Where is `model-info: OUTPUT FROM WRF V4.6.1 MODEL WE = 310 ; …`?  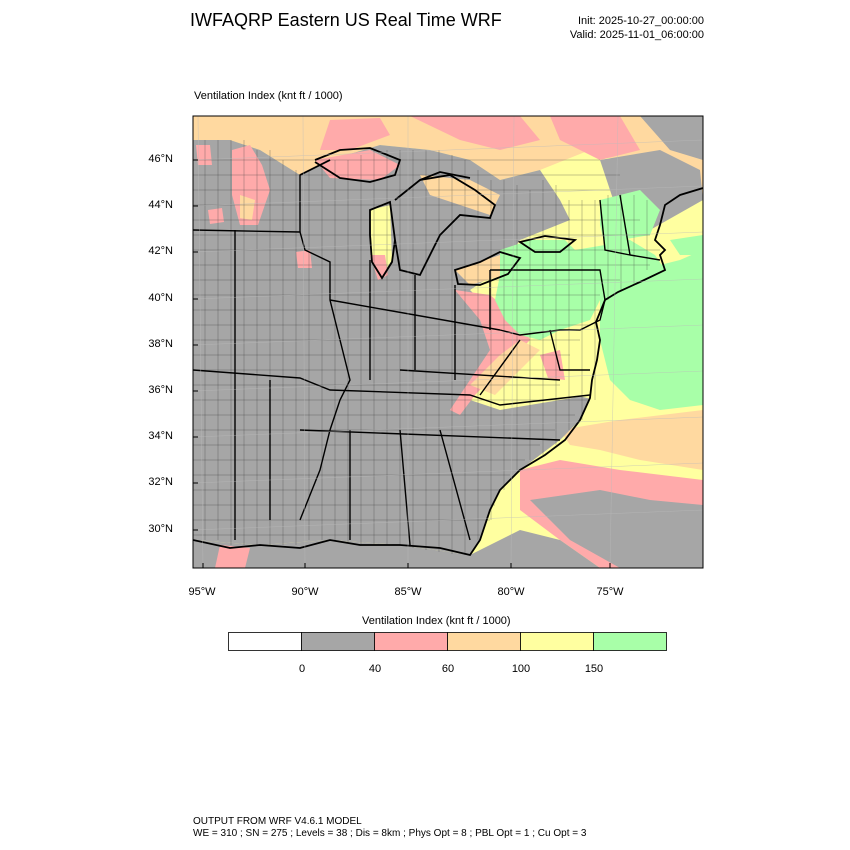
model-info: OUTPUT FROM WRF V4.6.1 MODEL WE = 310 ; … is located at coordinates (389, 828).